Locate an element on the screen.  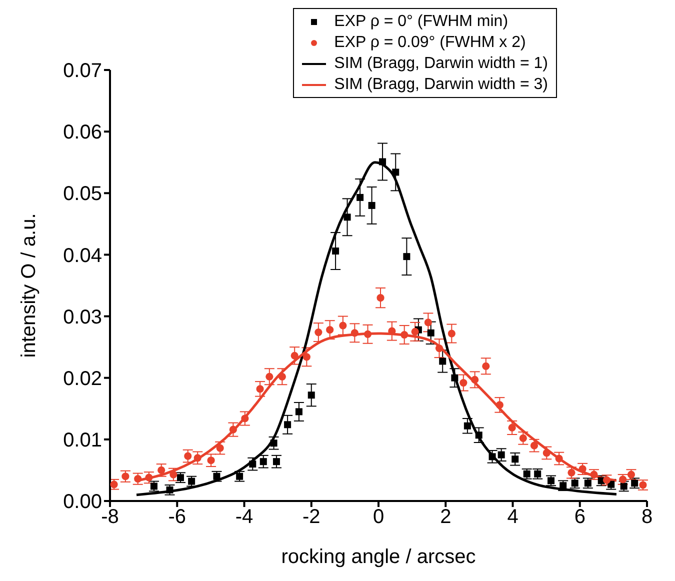
y-tick-label: 0.00 is located at coordinates (82, 502).